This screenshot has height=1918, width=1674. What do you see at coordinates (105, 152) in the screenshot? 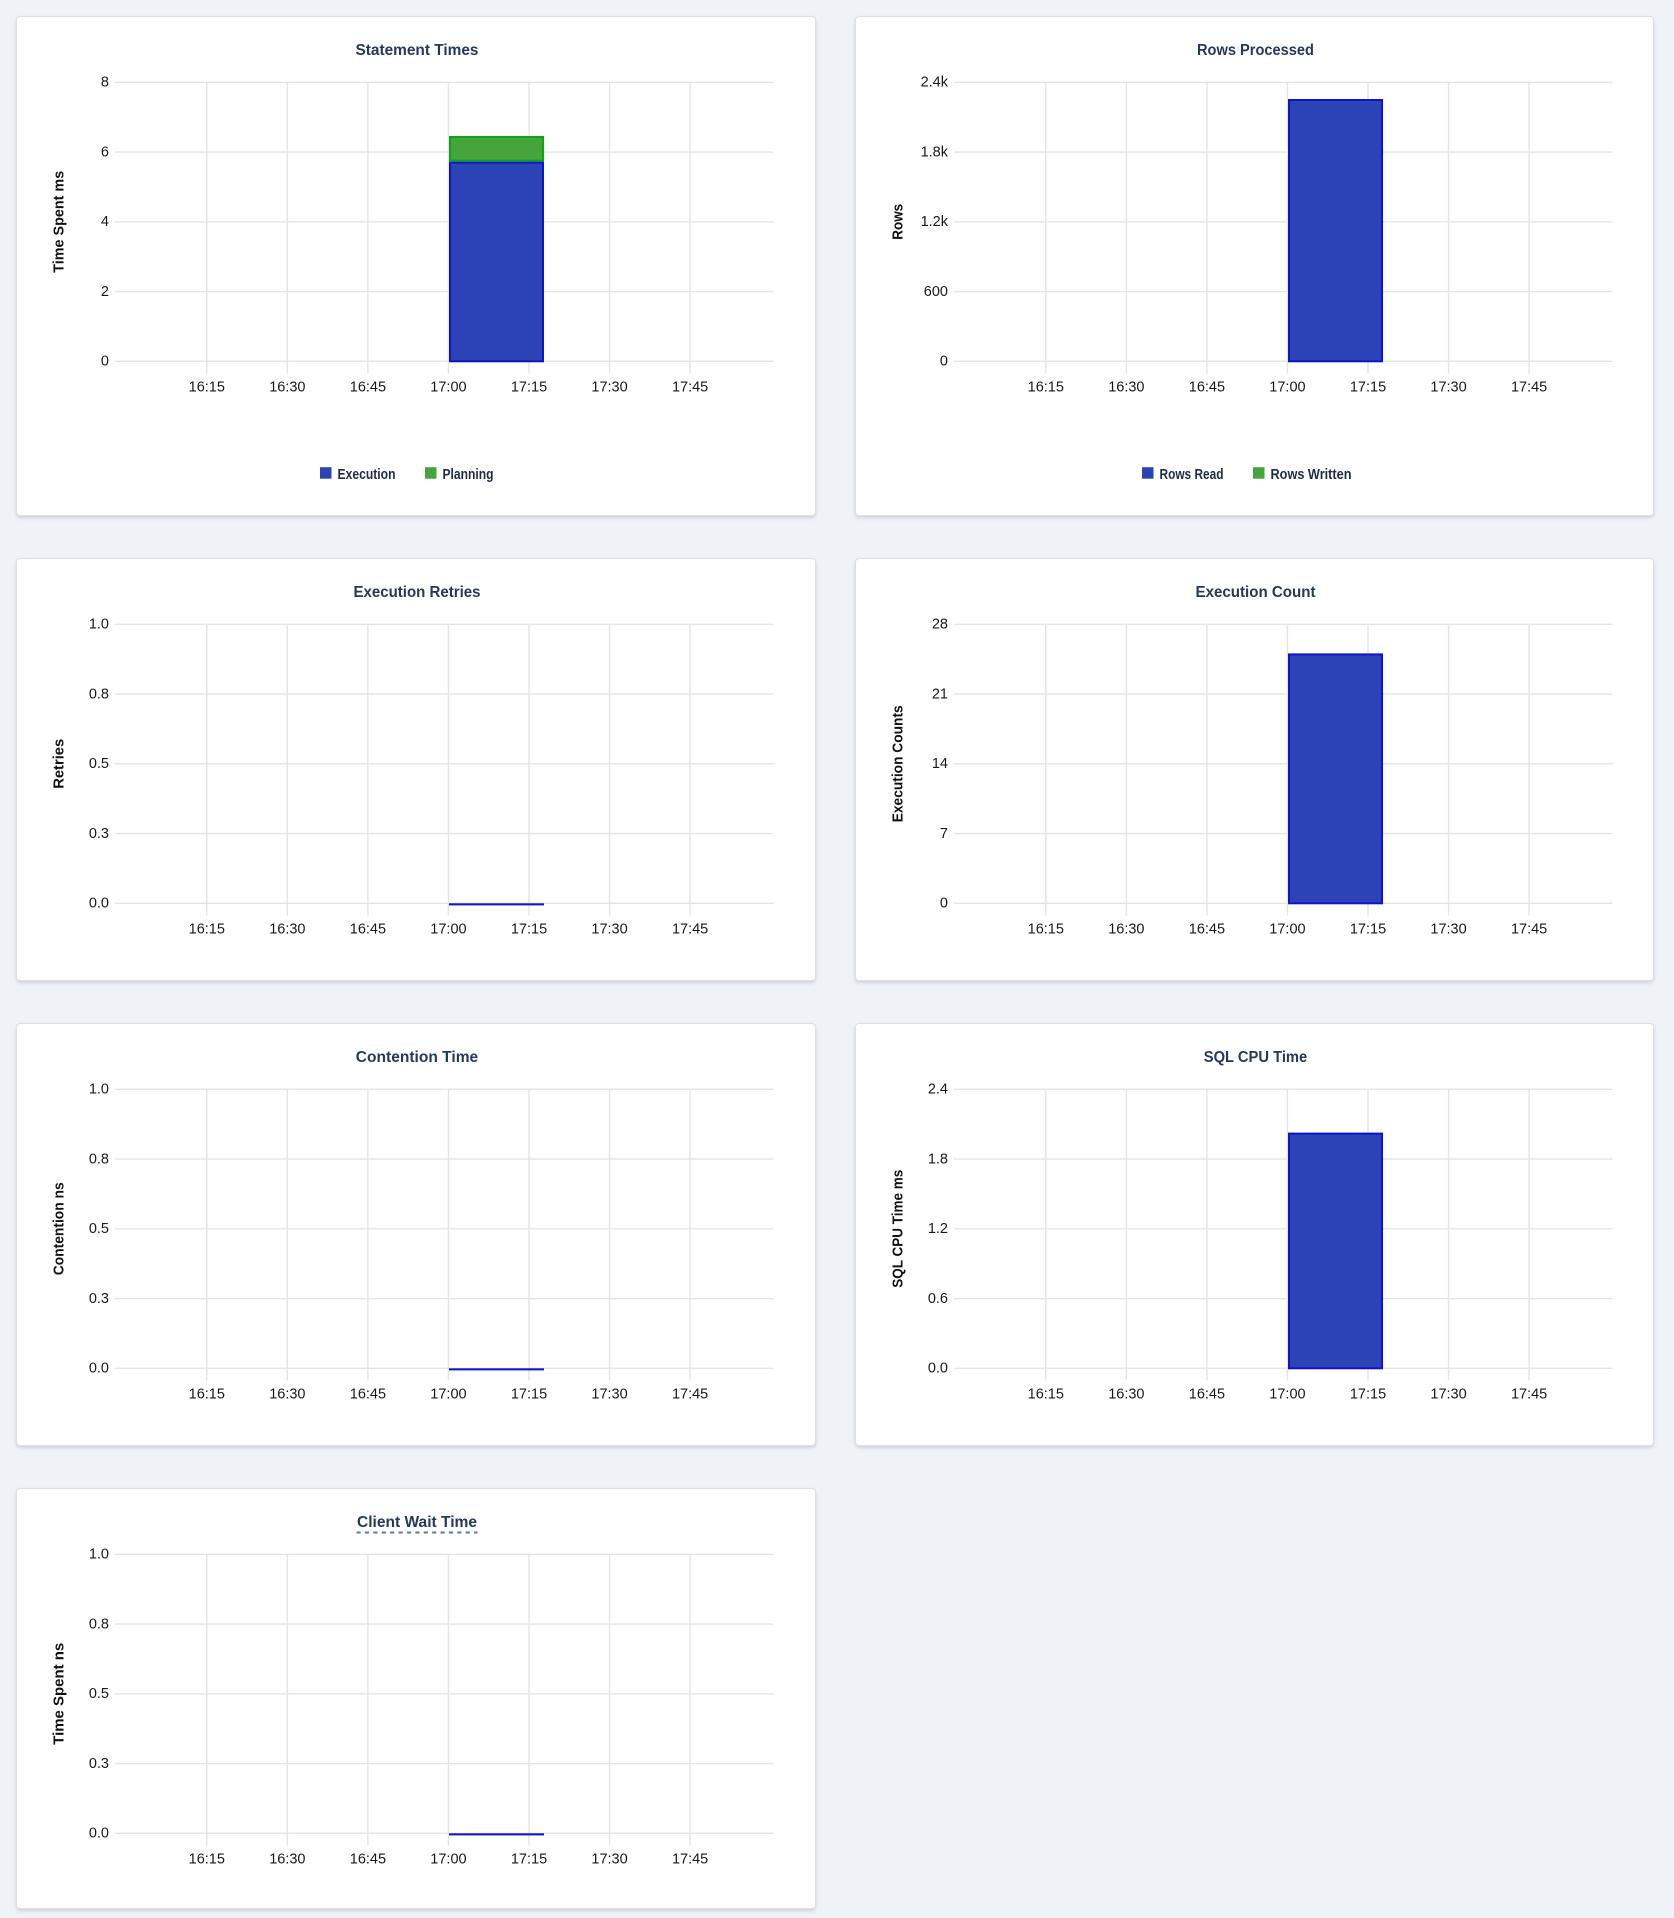
I see `svg-text: 6` at bounding box center [105, 152].